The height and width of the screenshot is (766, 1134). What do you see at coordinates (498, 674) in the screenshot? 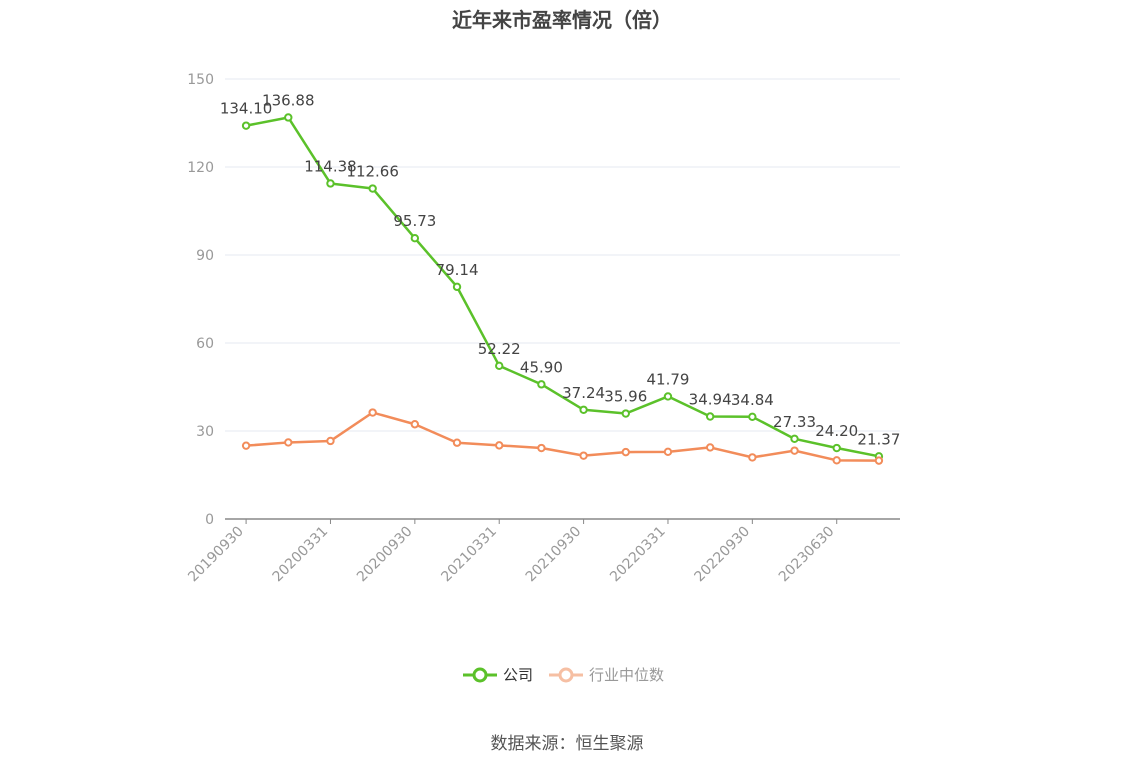
I see `legend-item-company: 公司` at bounding box center [498, 674].